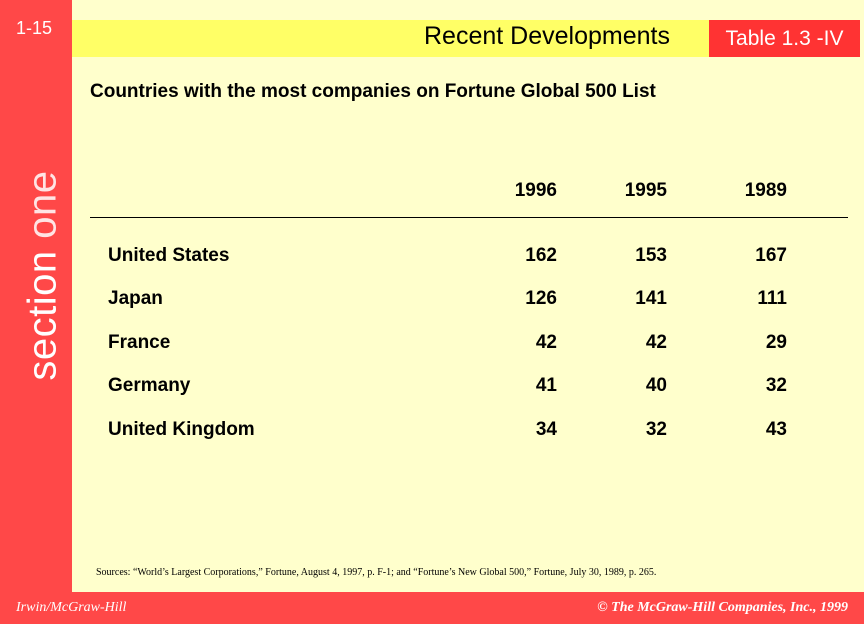 The height and width of the screenshot is (624, 864). I want to click on column-header-1995: 1995, so click(645, 190).